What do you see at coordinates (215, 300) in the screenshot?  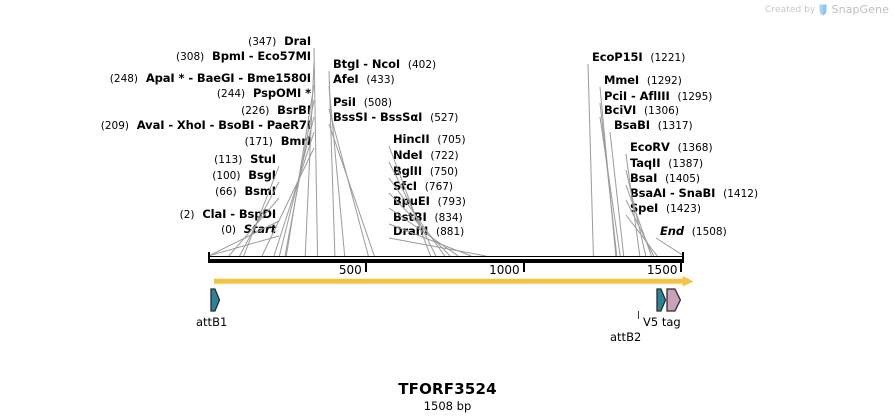 I see `feature-attb1` at bounding box center [215, 300].